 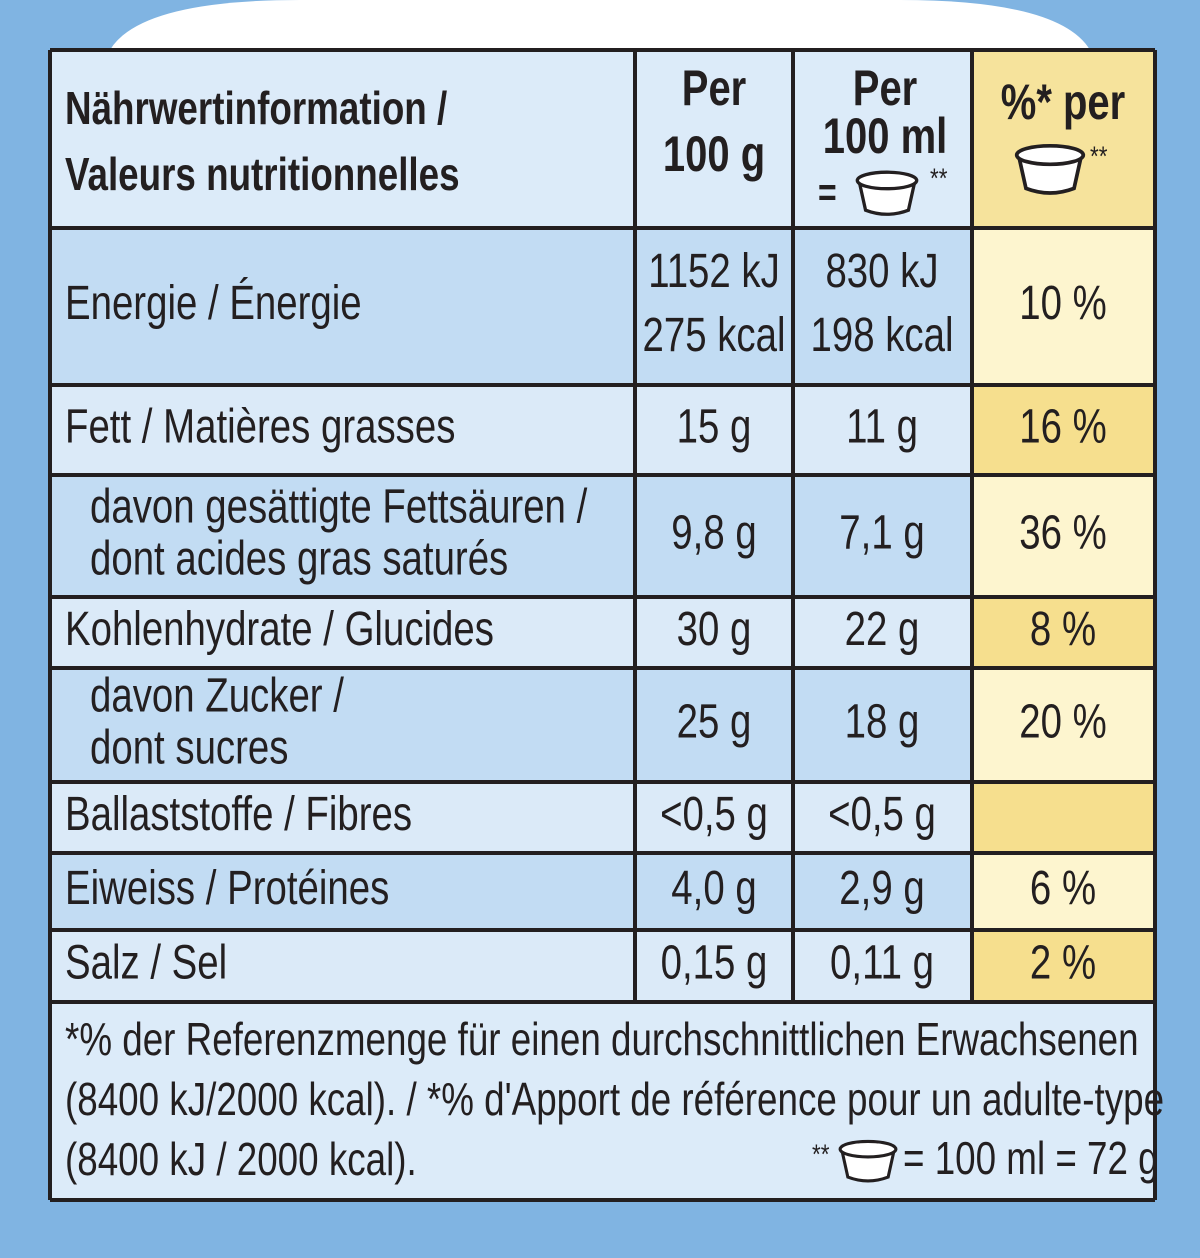 What do you see at coordinates (714, 963) in the screenshot?
I see `row-value: 0,15 g` at bounding box center [714, 963].